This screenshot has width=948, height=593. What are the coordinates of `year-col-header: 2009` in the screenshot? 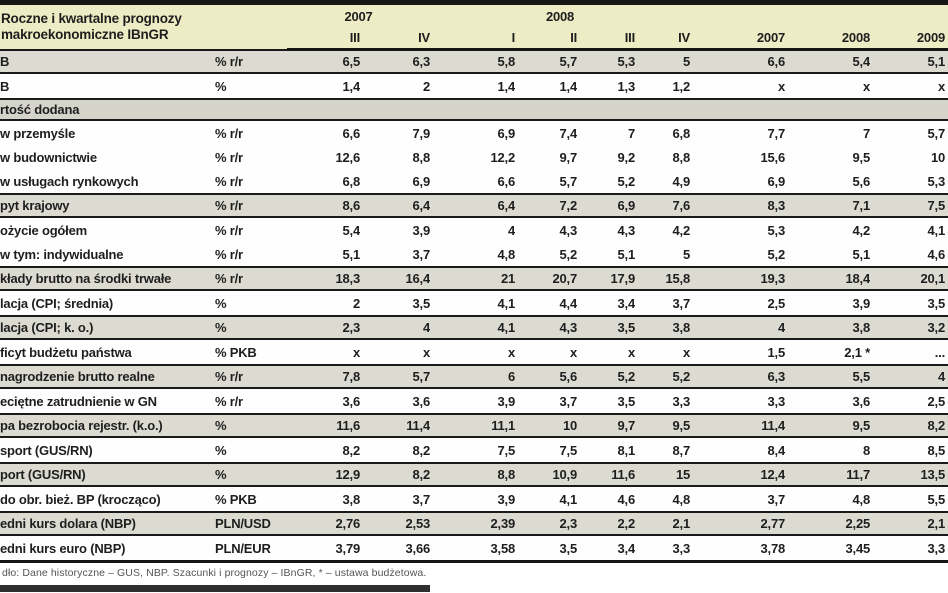 It's located at (909, 39).